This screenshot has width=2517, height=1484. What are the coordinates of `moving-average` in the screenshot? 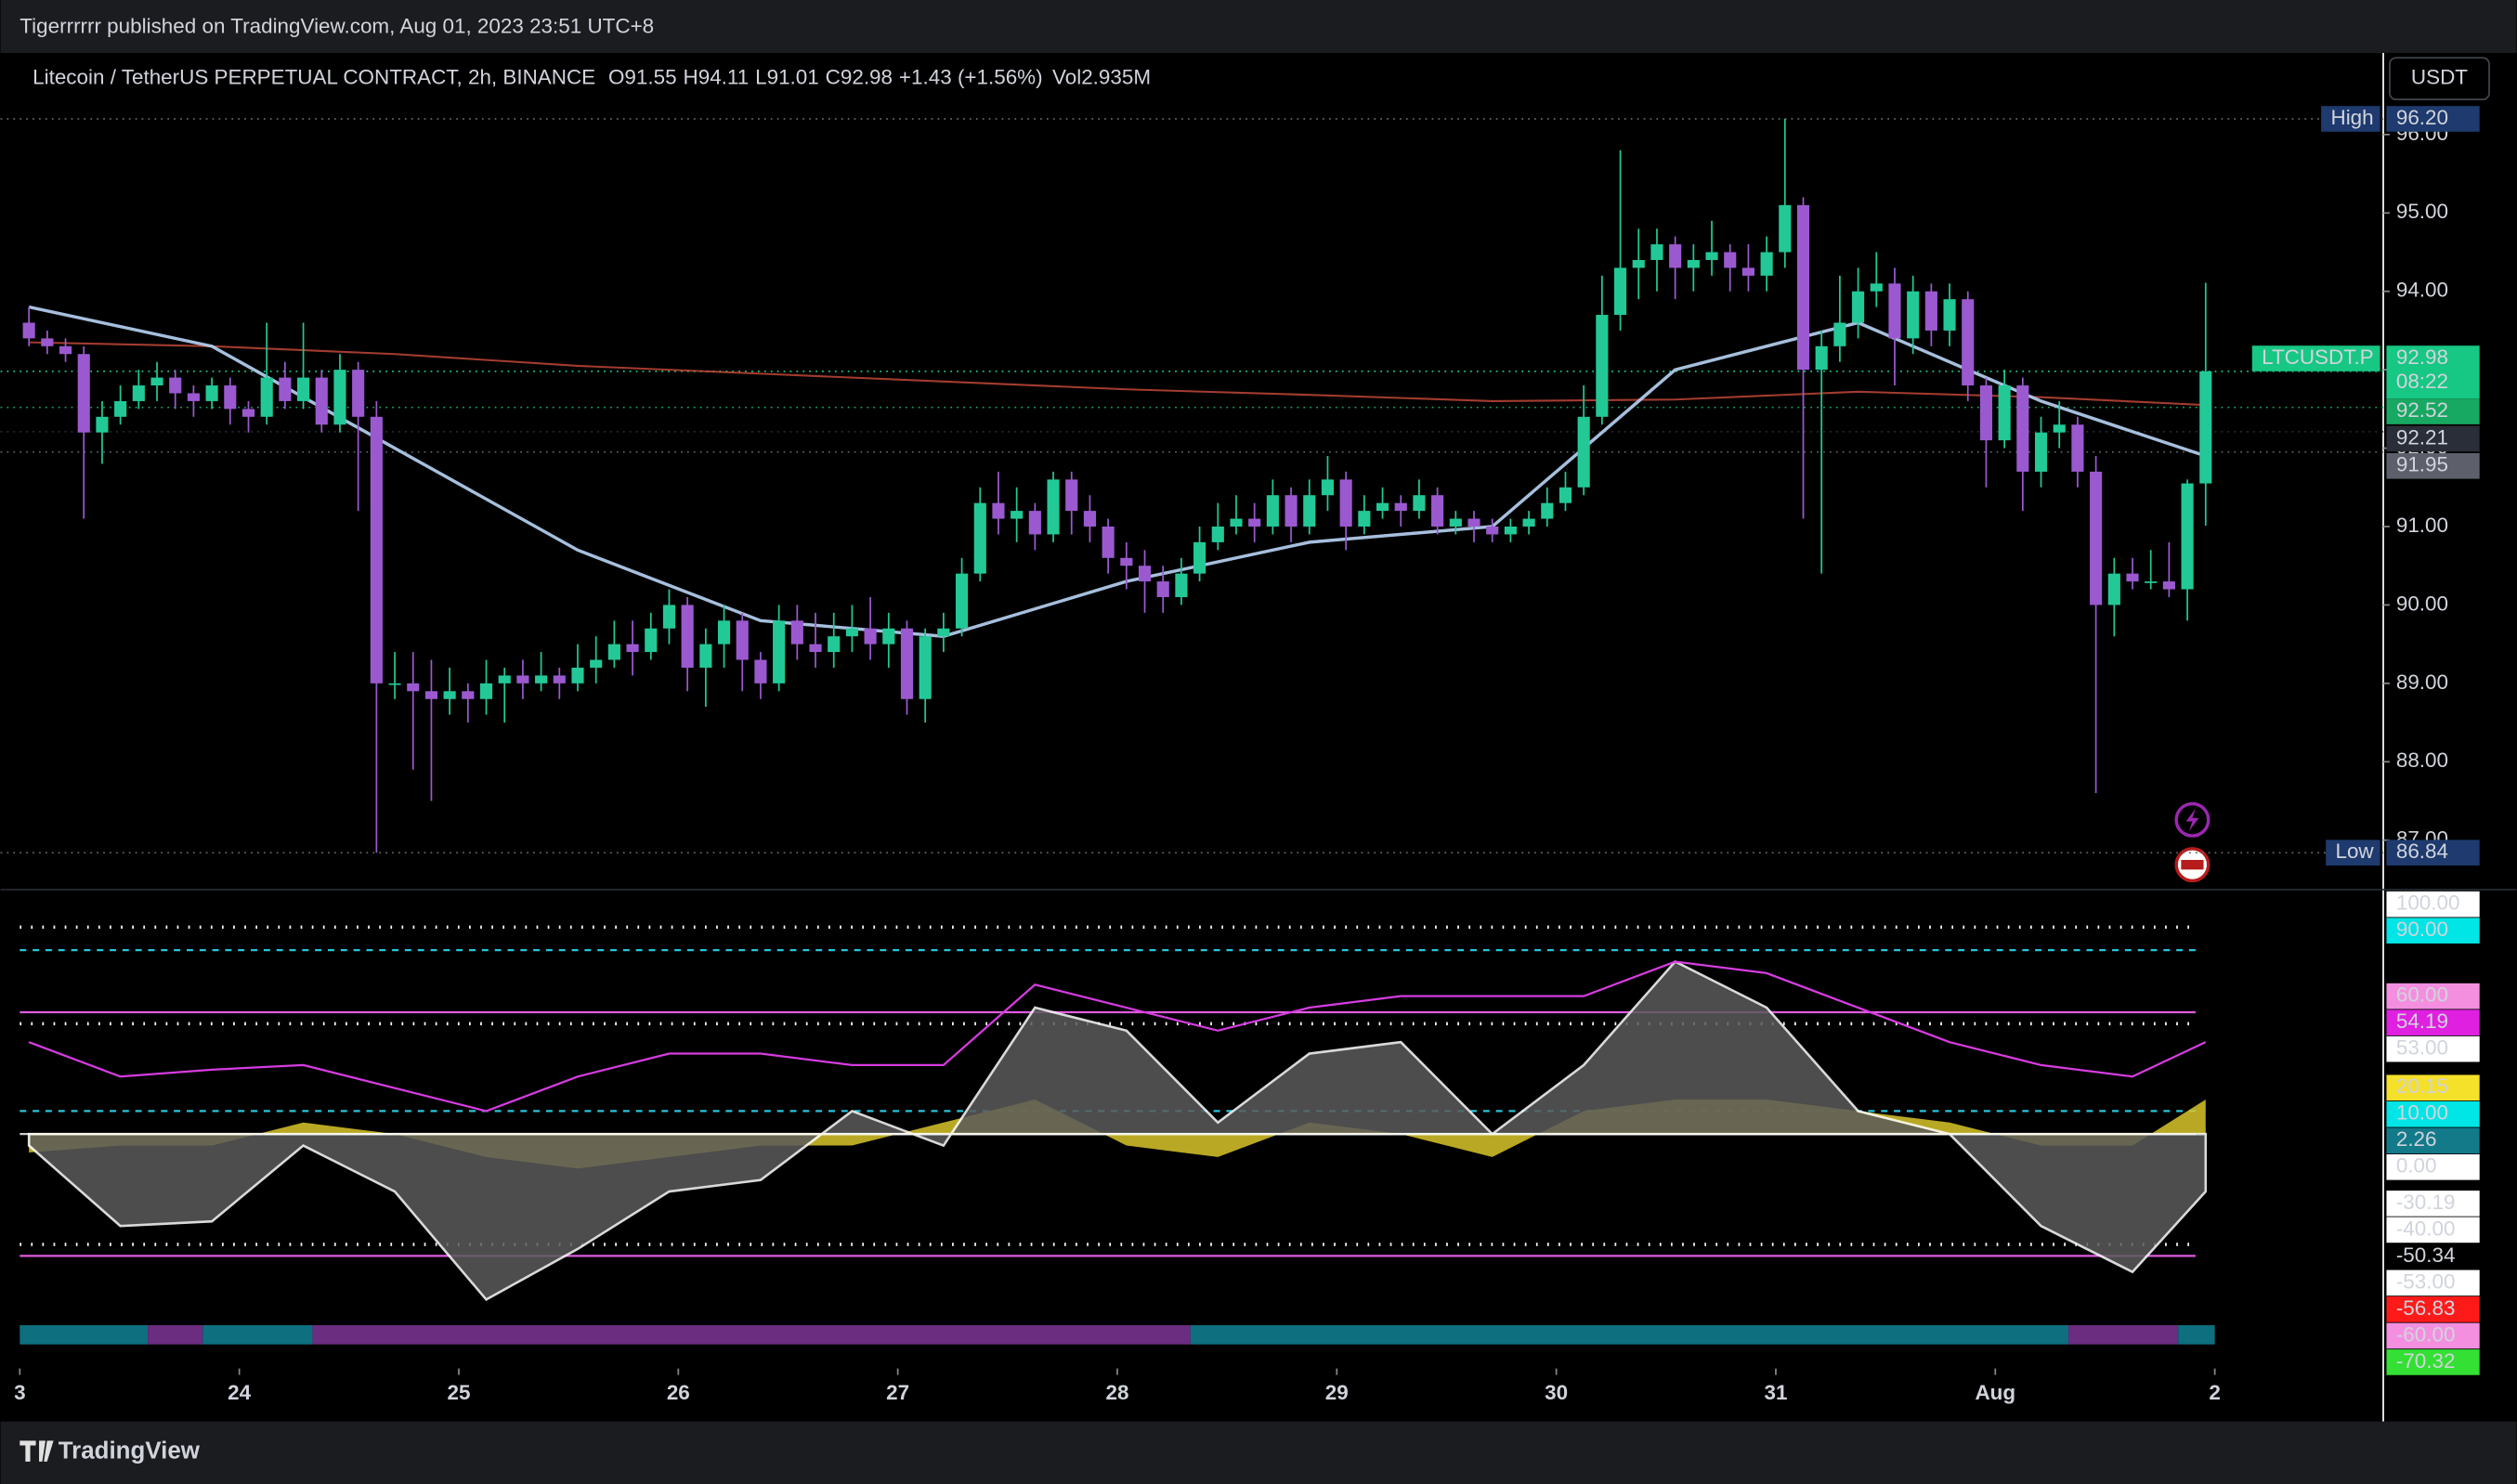 It's located at (1117, 374).